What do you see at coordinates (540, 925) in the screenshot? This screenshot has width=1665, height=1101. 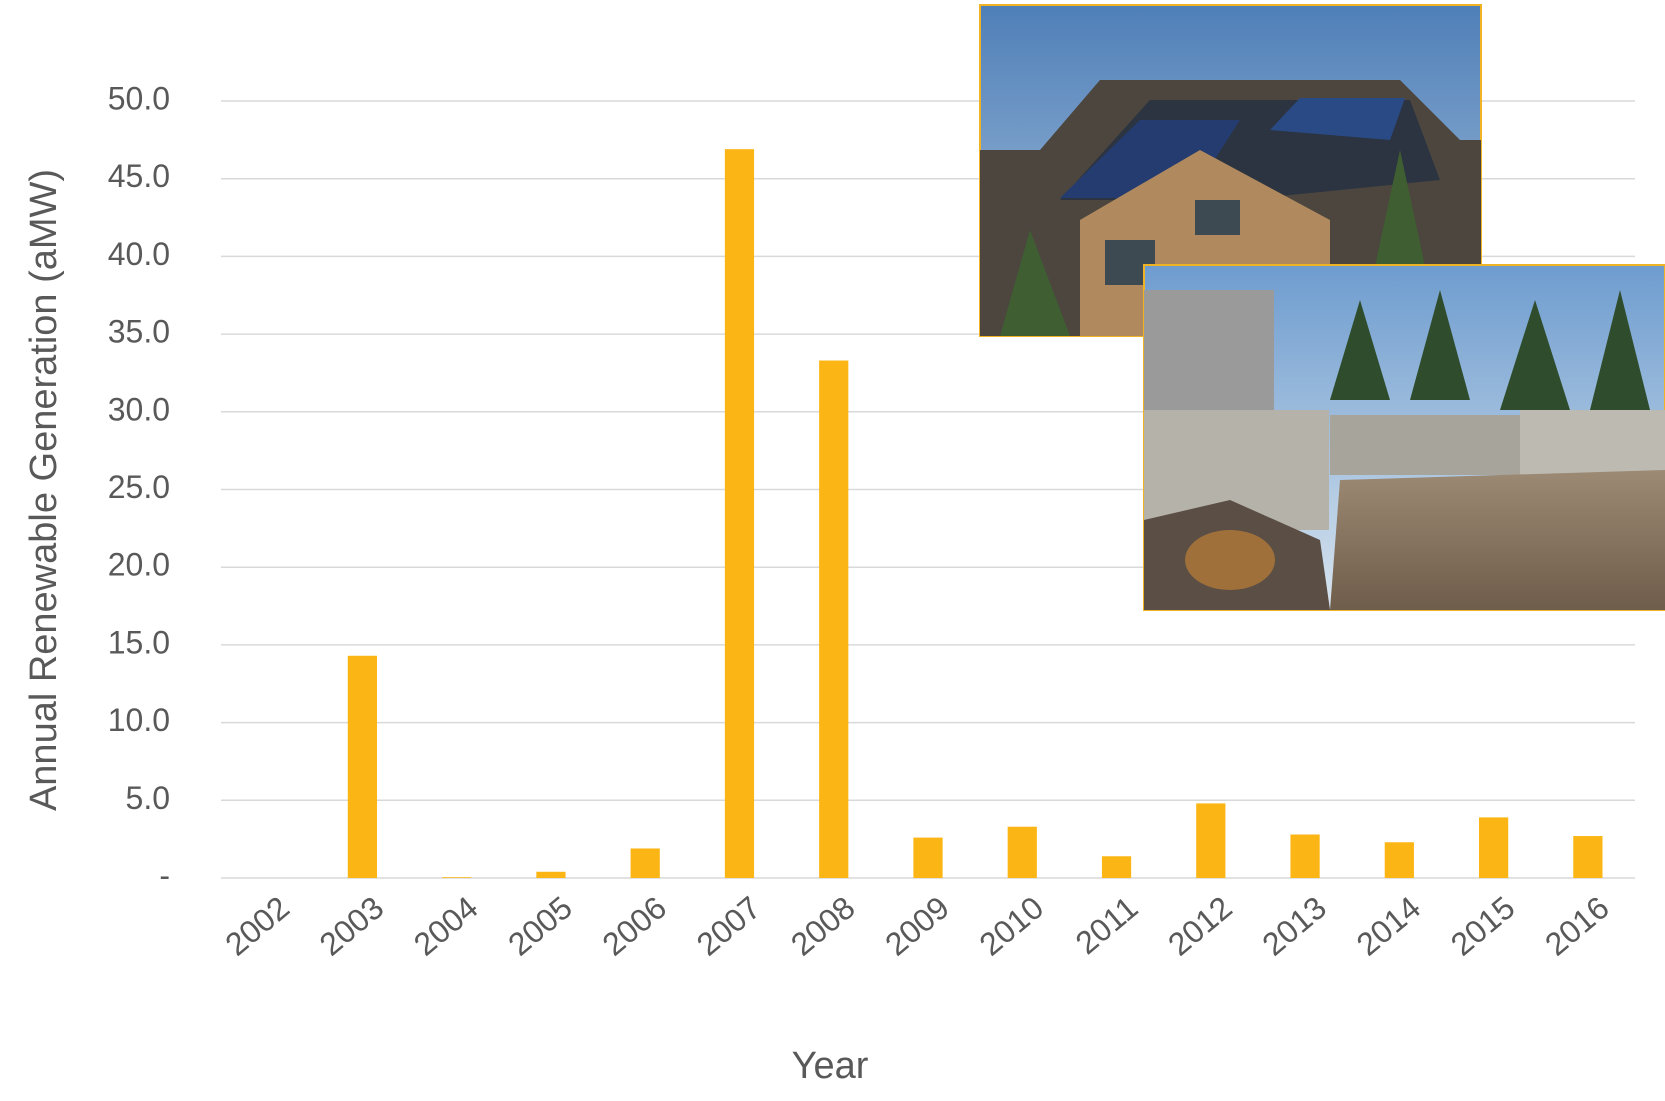 I see `x-tick-label: 2005` at bounding box center [540, 925].